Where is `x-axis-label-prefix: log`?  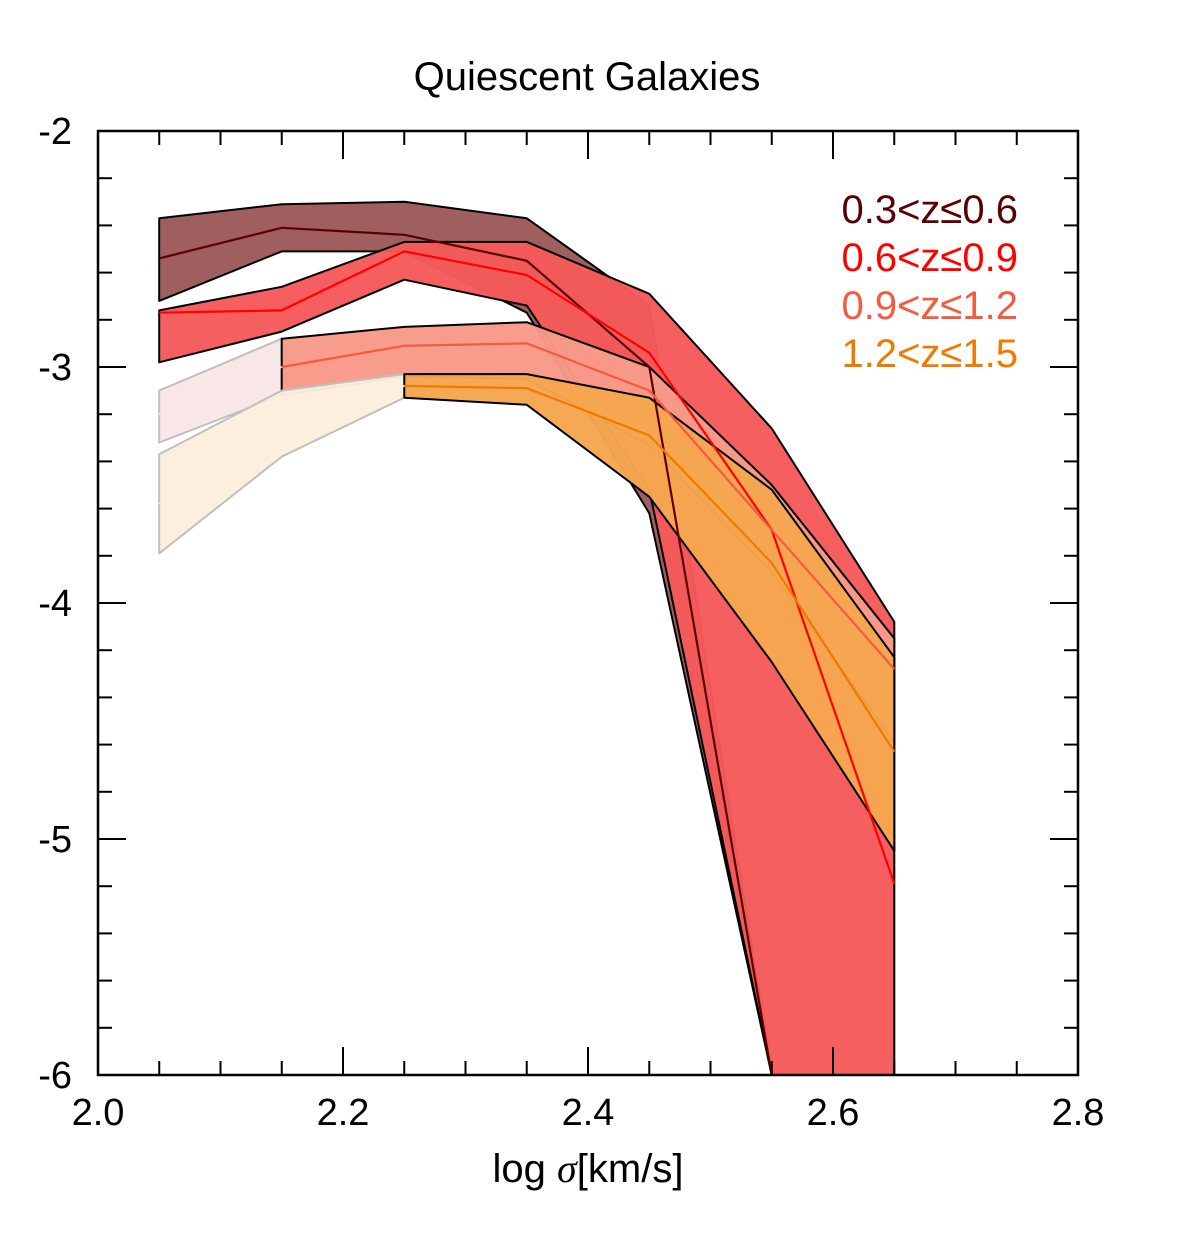
x-axis-label-prefix: log is located at coordinates (525, 1169).